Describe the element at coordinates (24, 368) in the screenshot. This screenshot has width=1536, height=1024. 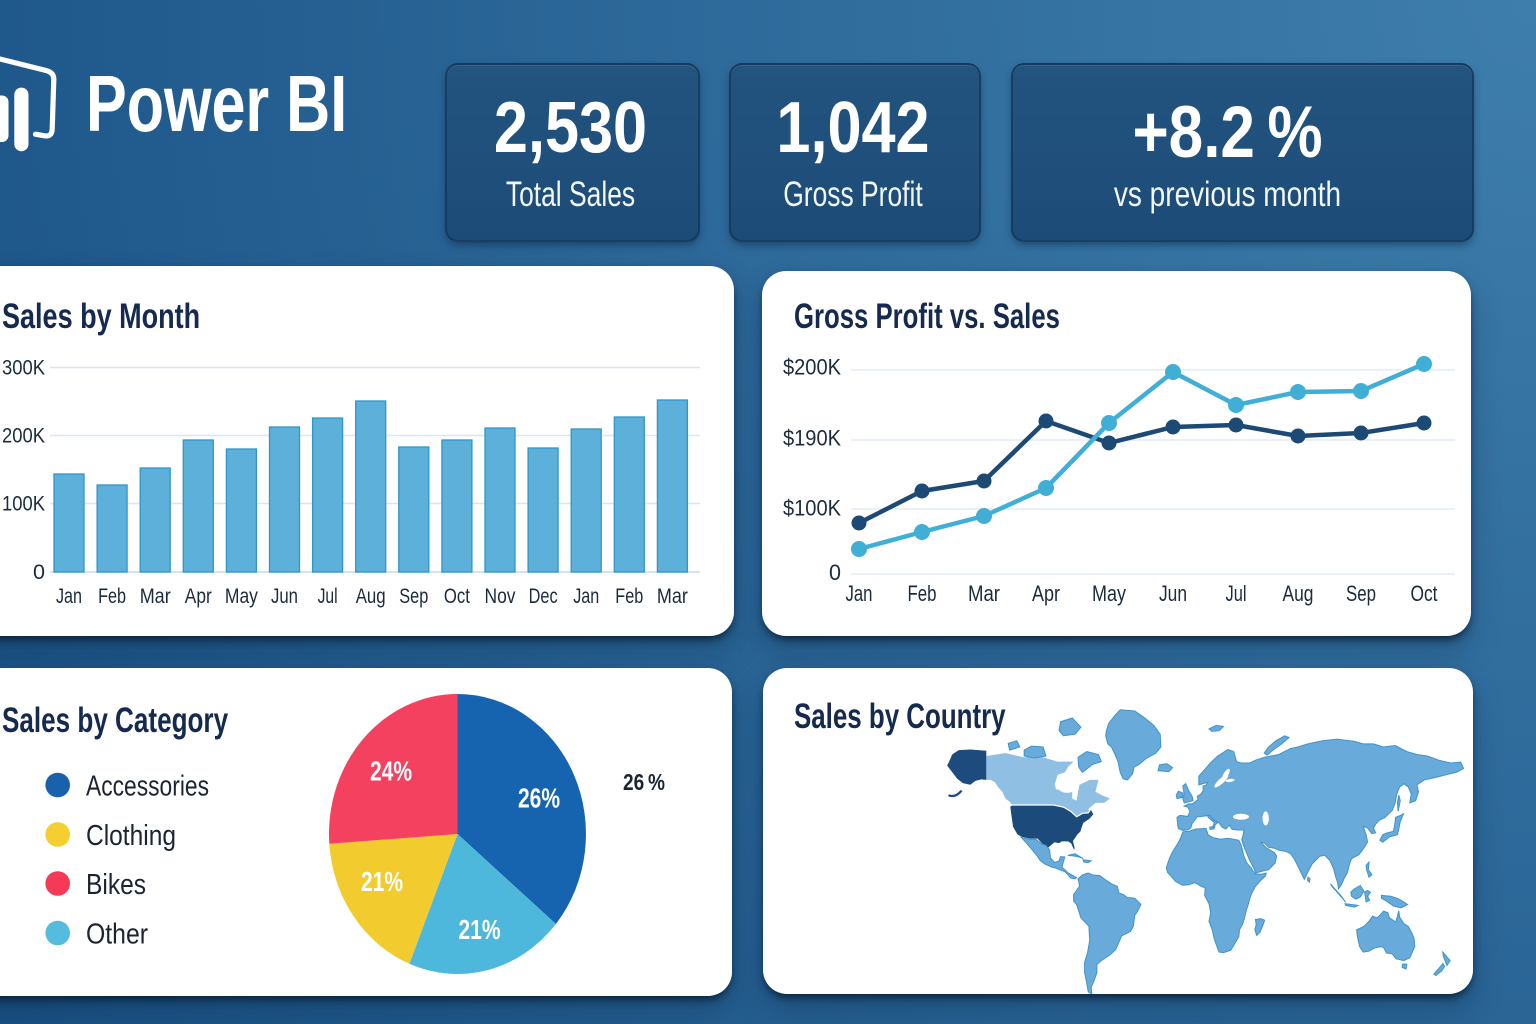
I see `svg-text: 300K` at that location.